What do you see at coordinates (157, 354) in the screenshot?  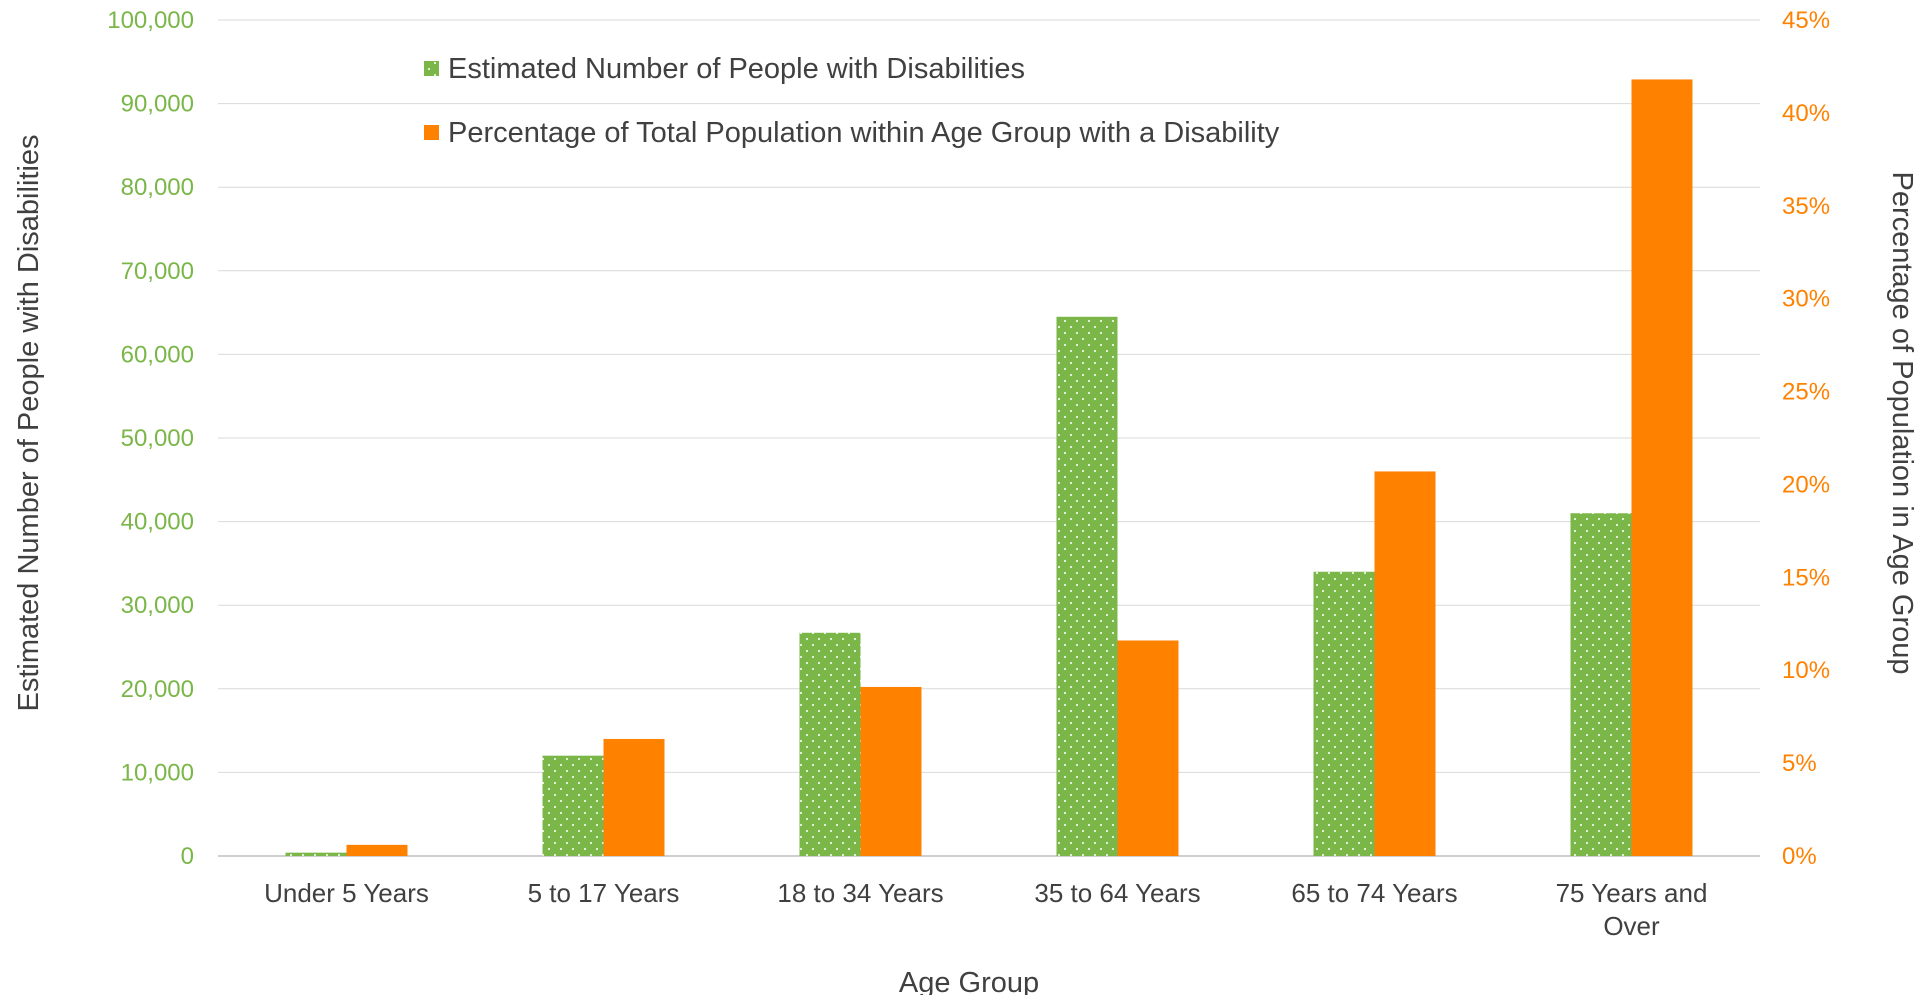 I see `left-tick-label: 60,000` at bounding box center [157, 354].